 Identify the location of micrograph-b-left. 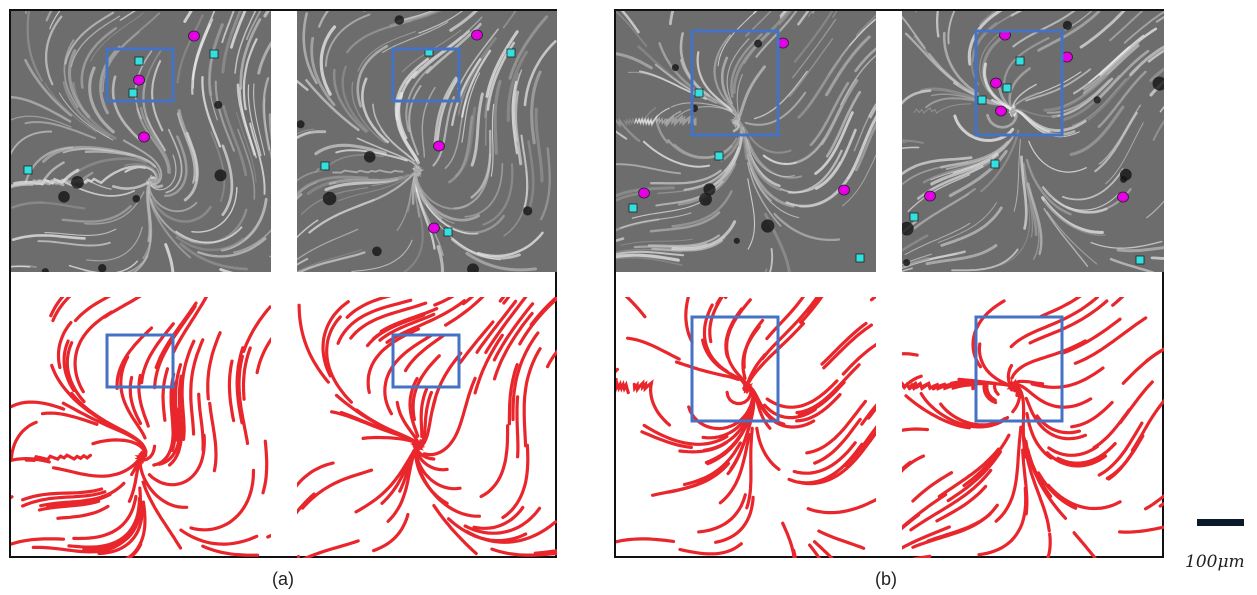
(746, 141).